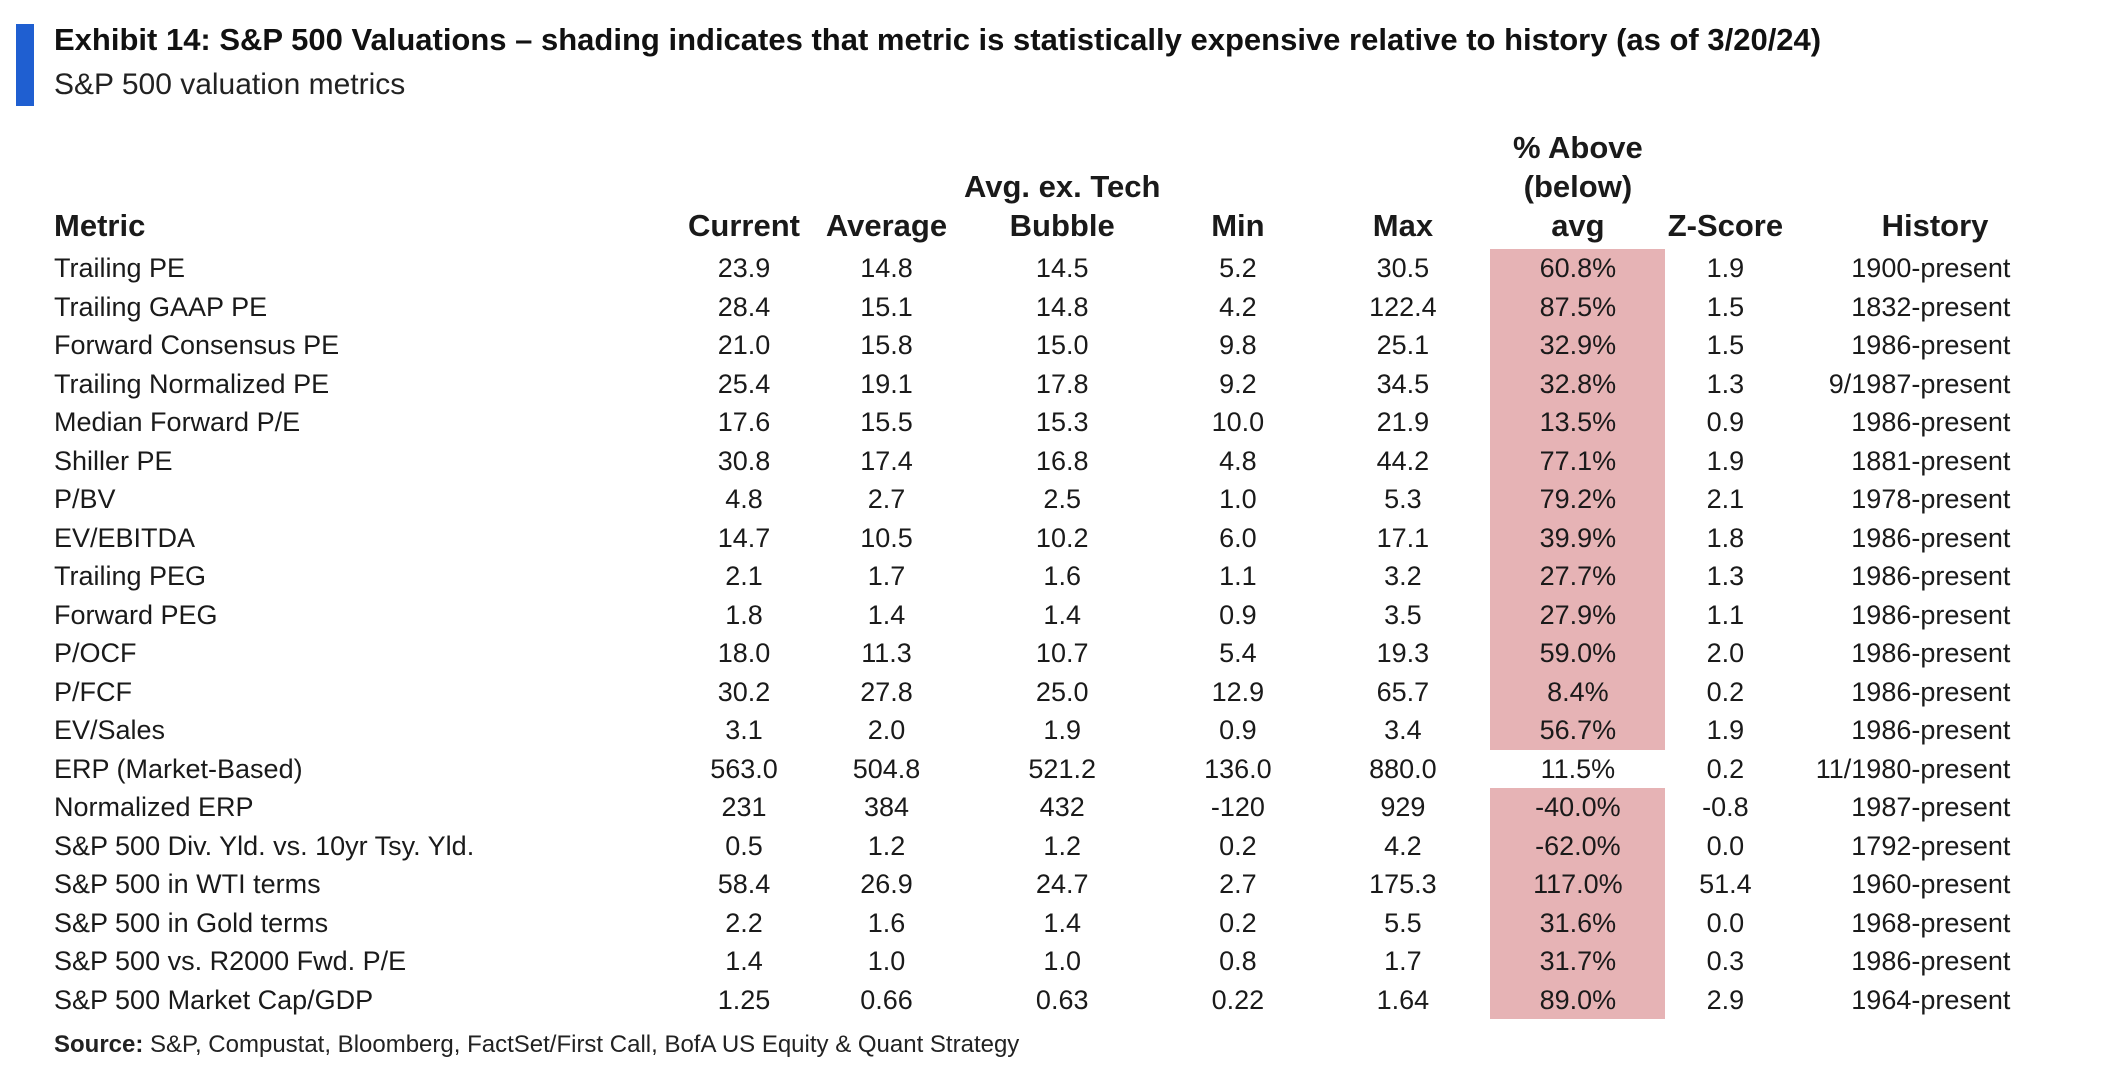 This screenshot has width=2122, height=1066. I want to click on cell-pct-above: 117.0%, so click(1578, 884).